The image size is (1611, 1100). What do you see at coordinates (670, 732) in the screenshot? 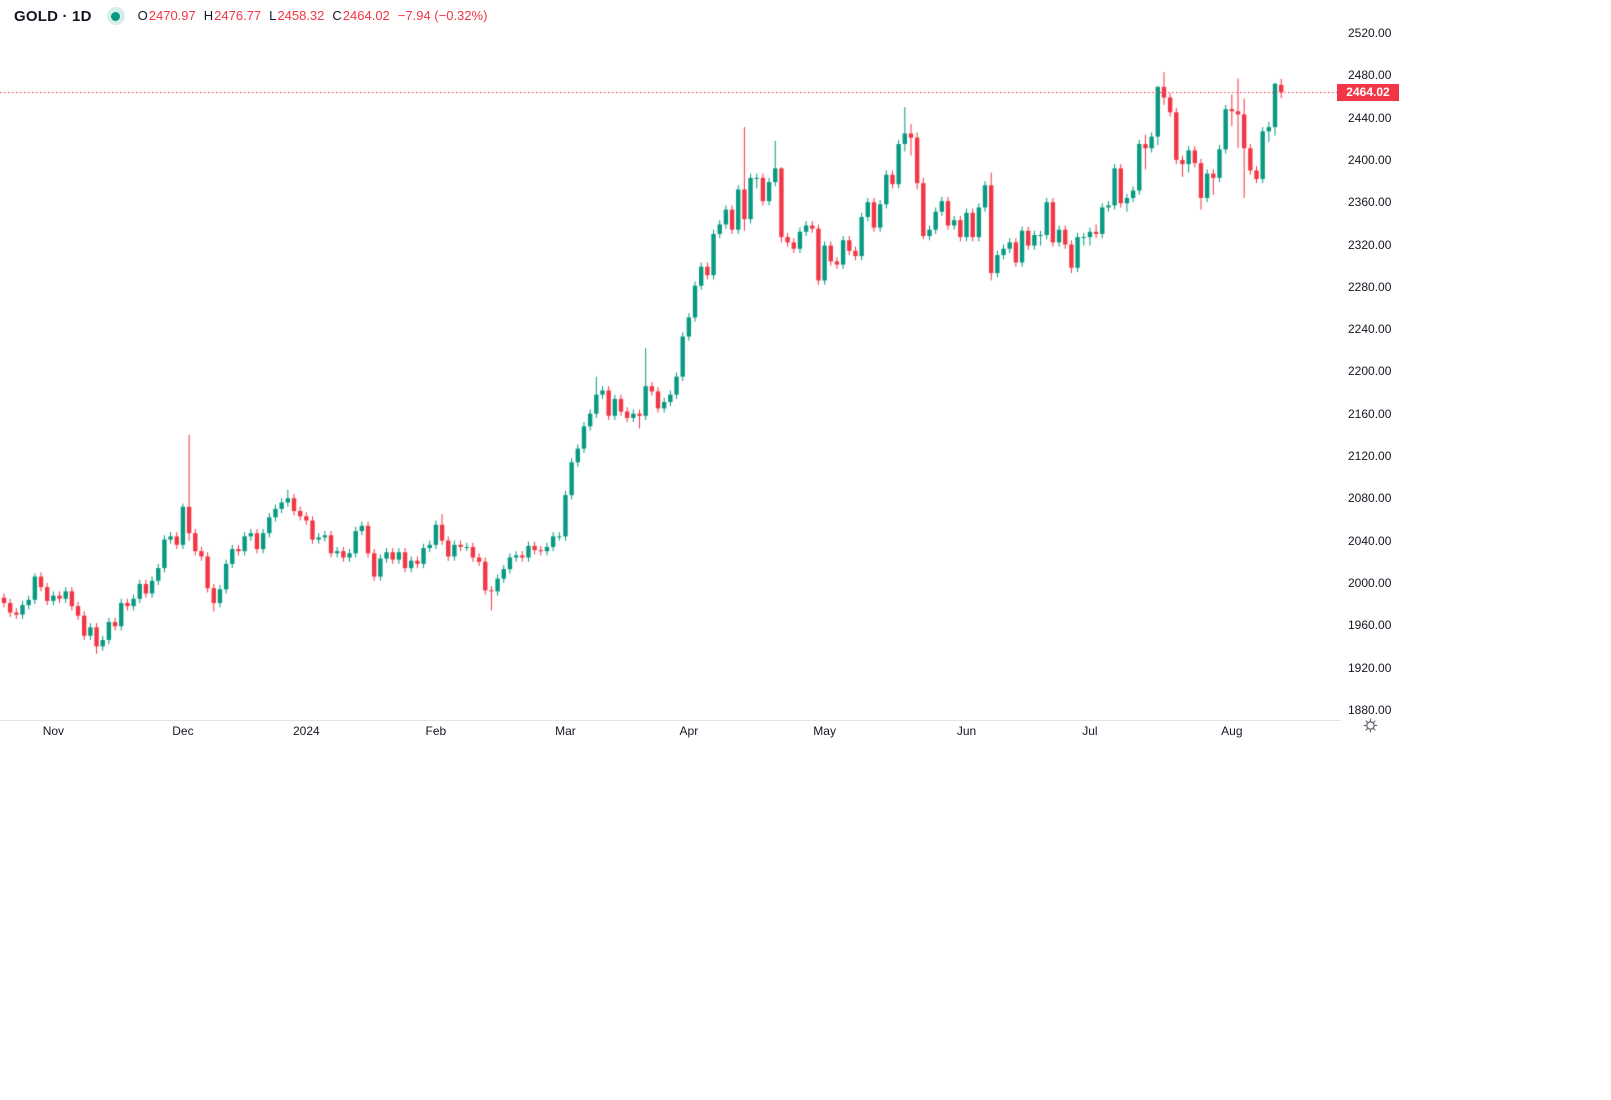
I see `time-axis: Nov Dec 2024 Feb Mar Apr May Jun Jul Aug` at bounding box center [670, 732].